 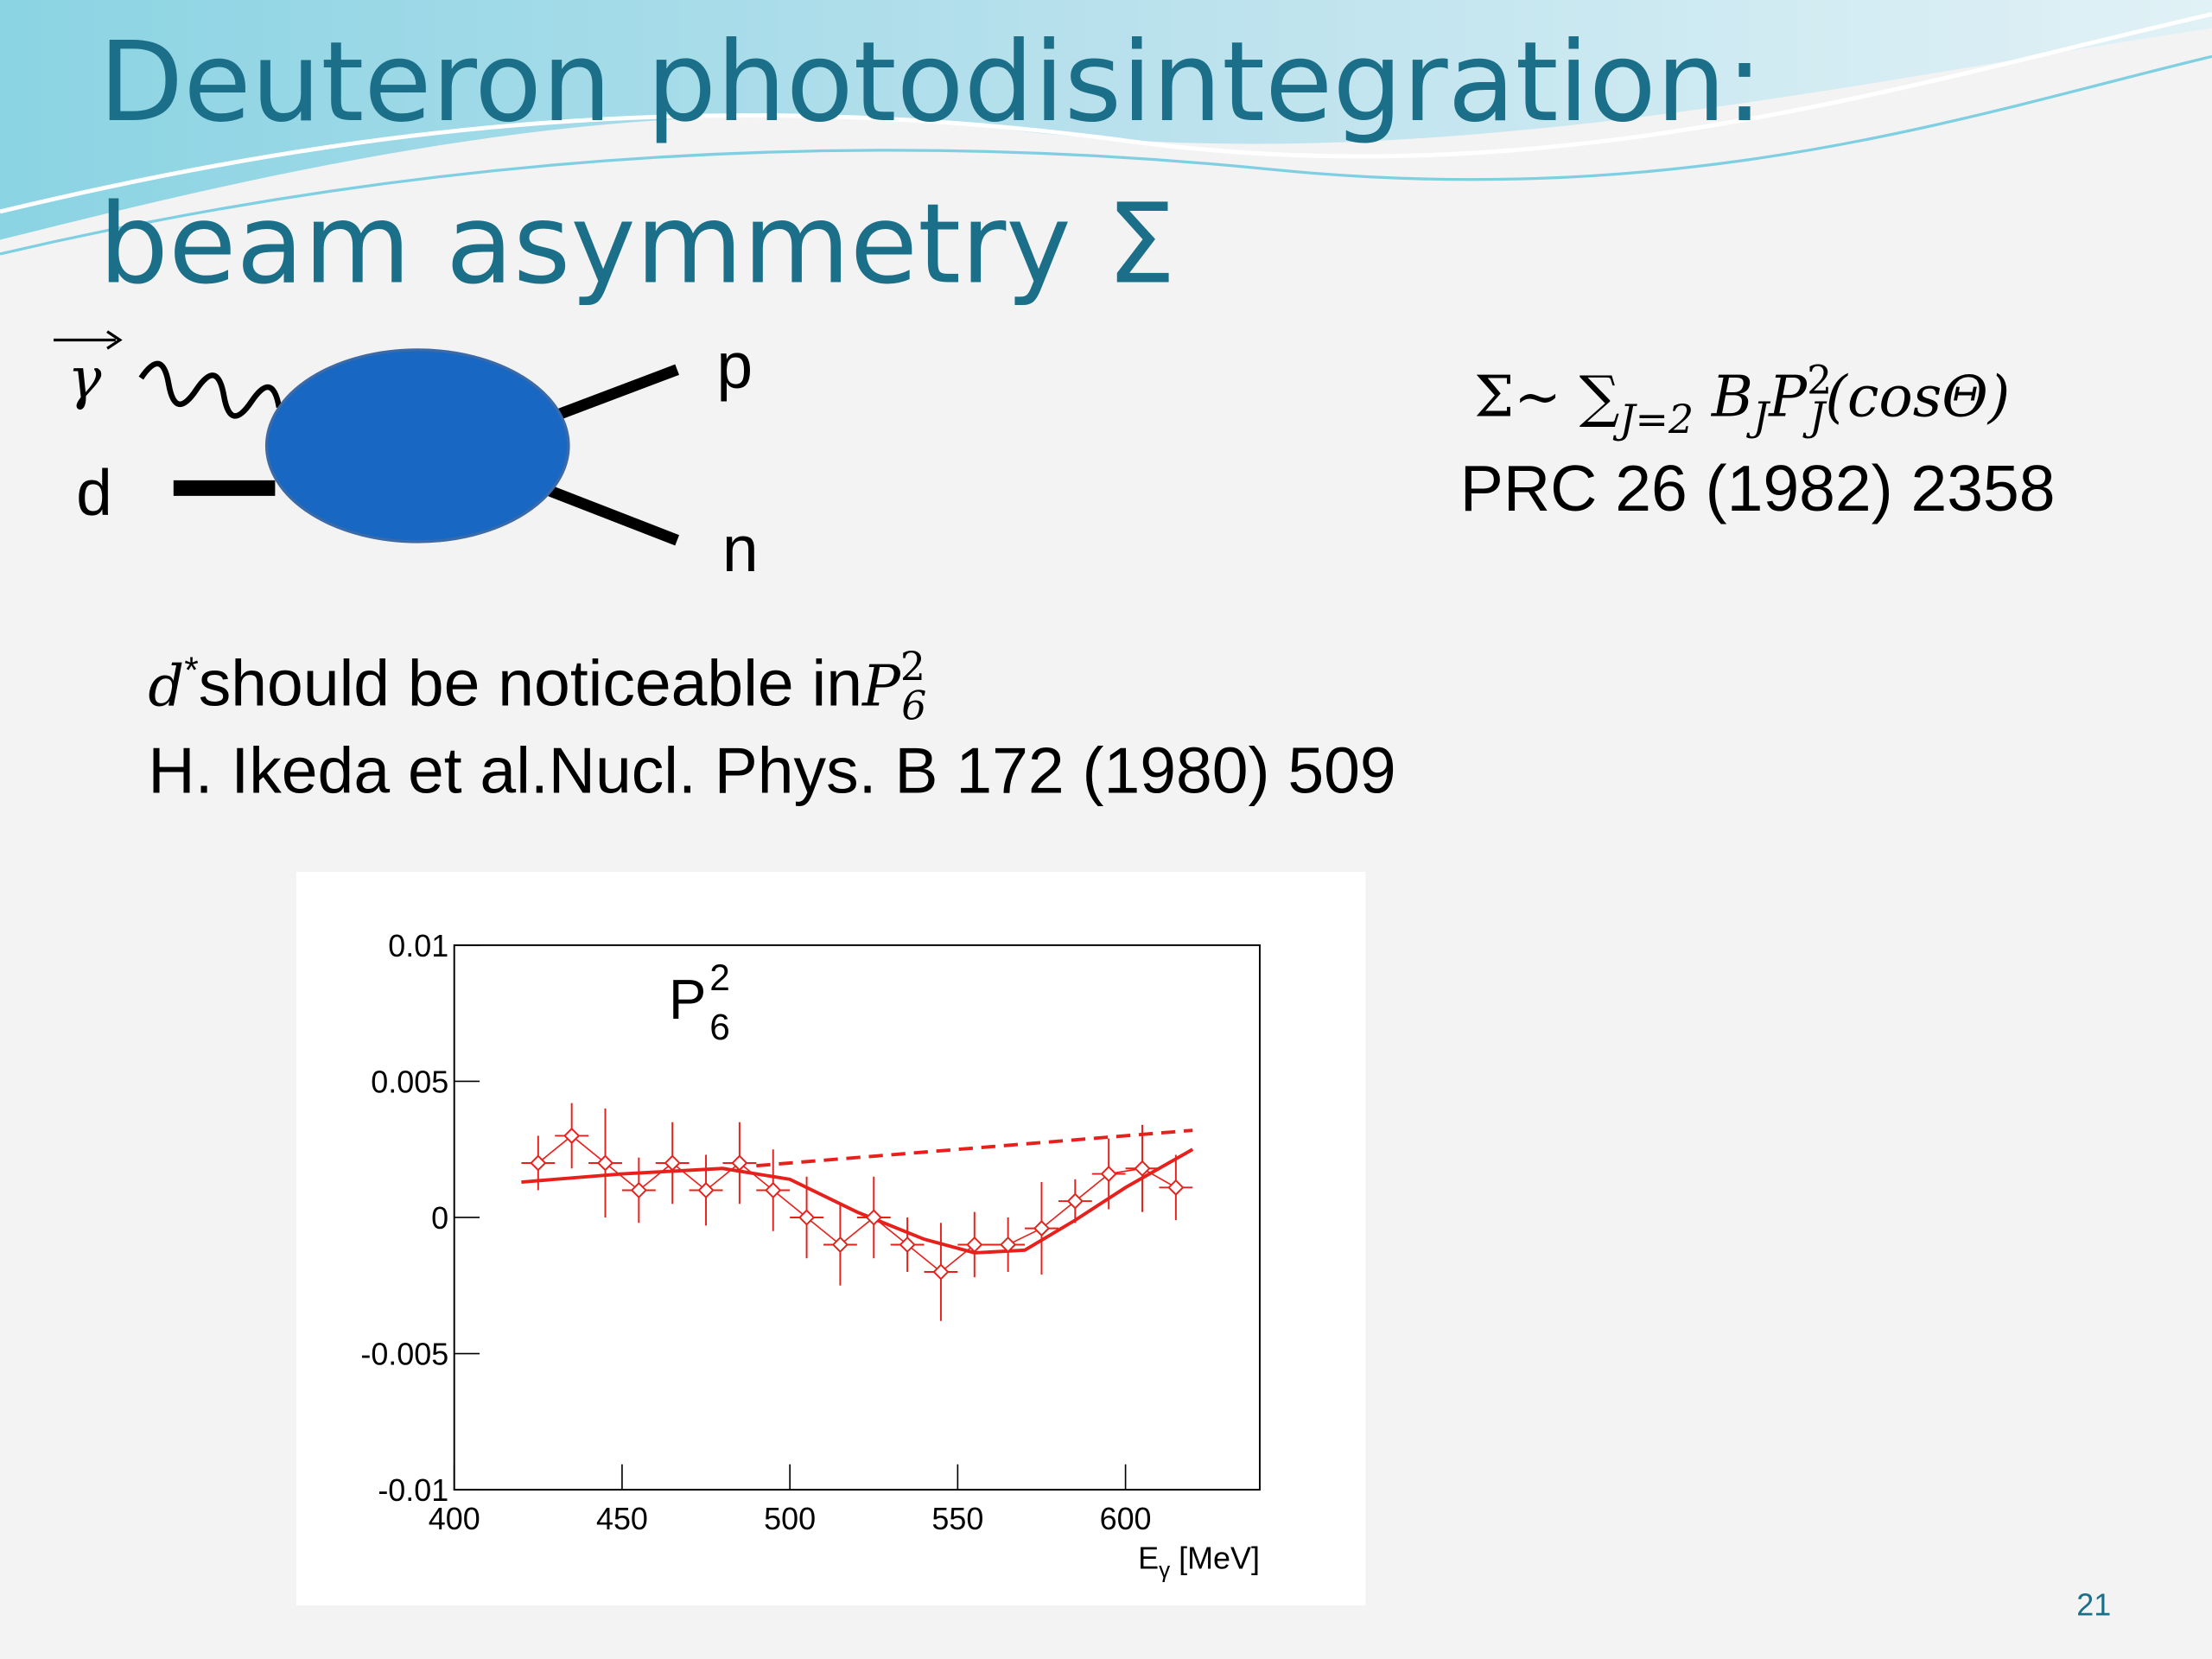 What do you see at coordinates (857, 1201) in the screenshot?
I see `fit-curve` at bounding box center [857, 1201].